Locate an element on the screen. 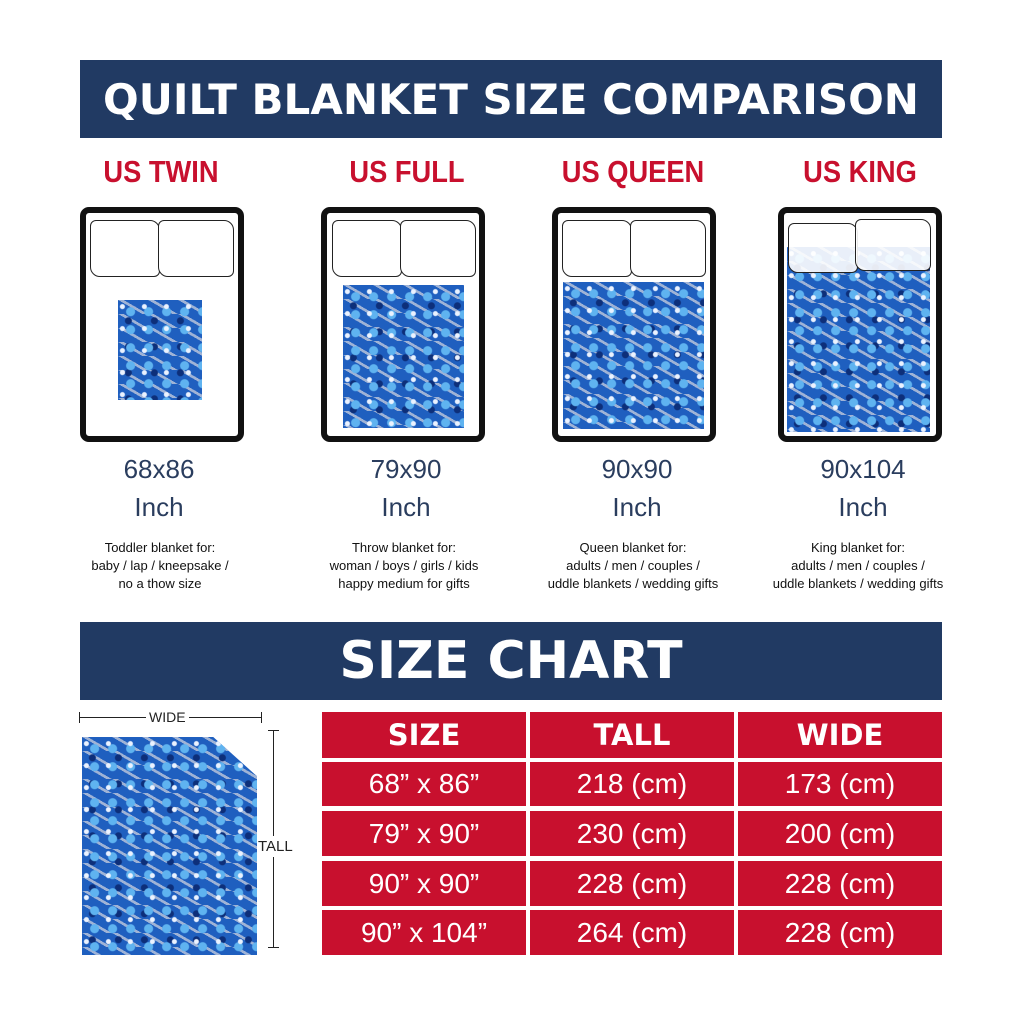 The height and width of the screenshot is (1024, 1024). blanket-king is located at coordinates (858, 339).